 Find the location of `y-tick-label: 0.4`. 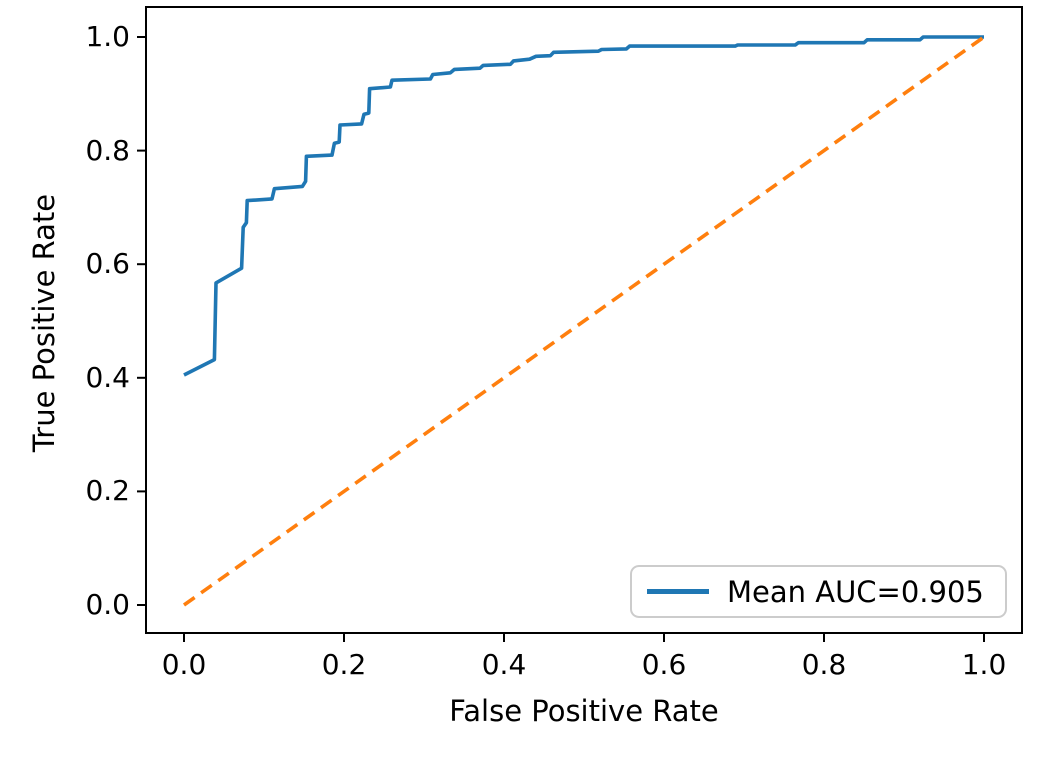

y-tick-label: 0.4 is located at coordinates (107, 377).